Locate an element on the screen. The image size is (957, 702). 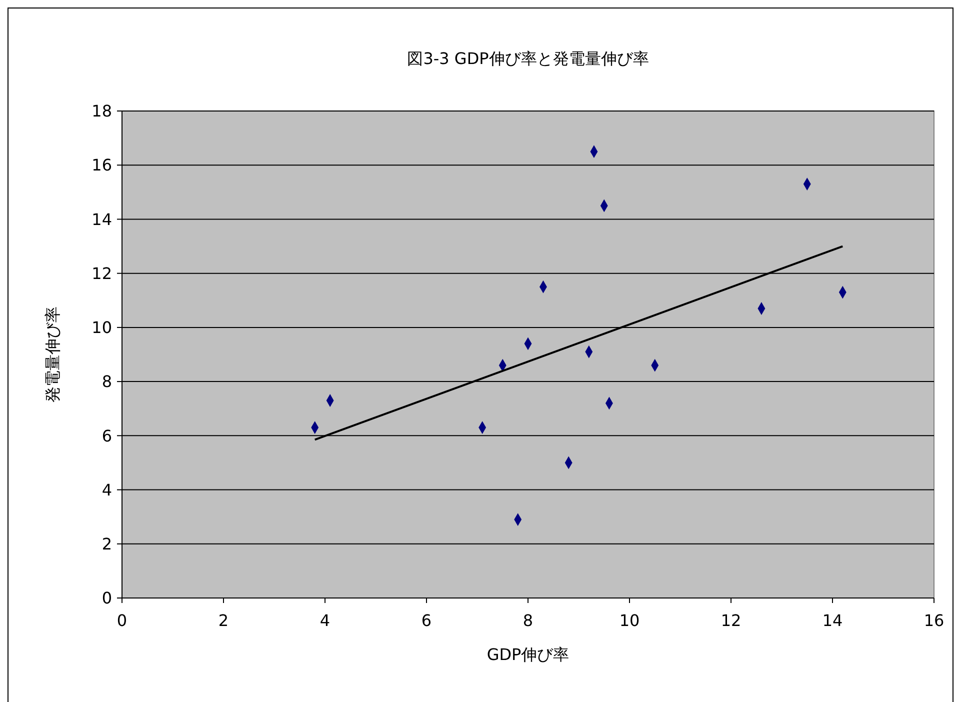
chart-title: 図3-3 GDP伸び率と発電量伸び率 is located at coordinates (528, 58).